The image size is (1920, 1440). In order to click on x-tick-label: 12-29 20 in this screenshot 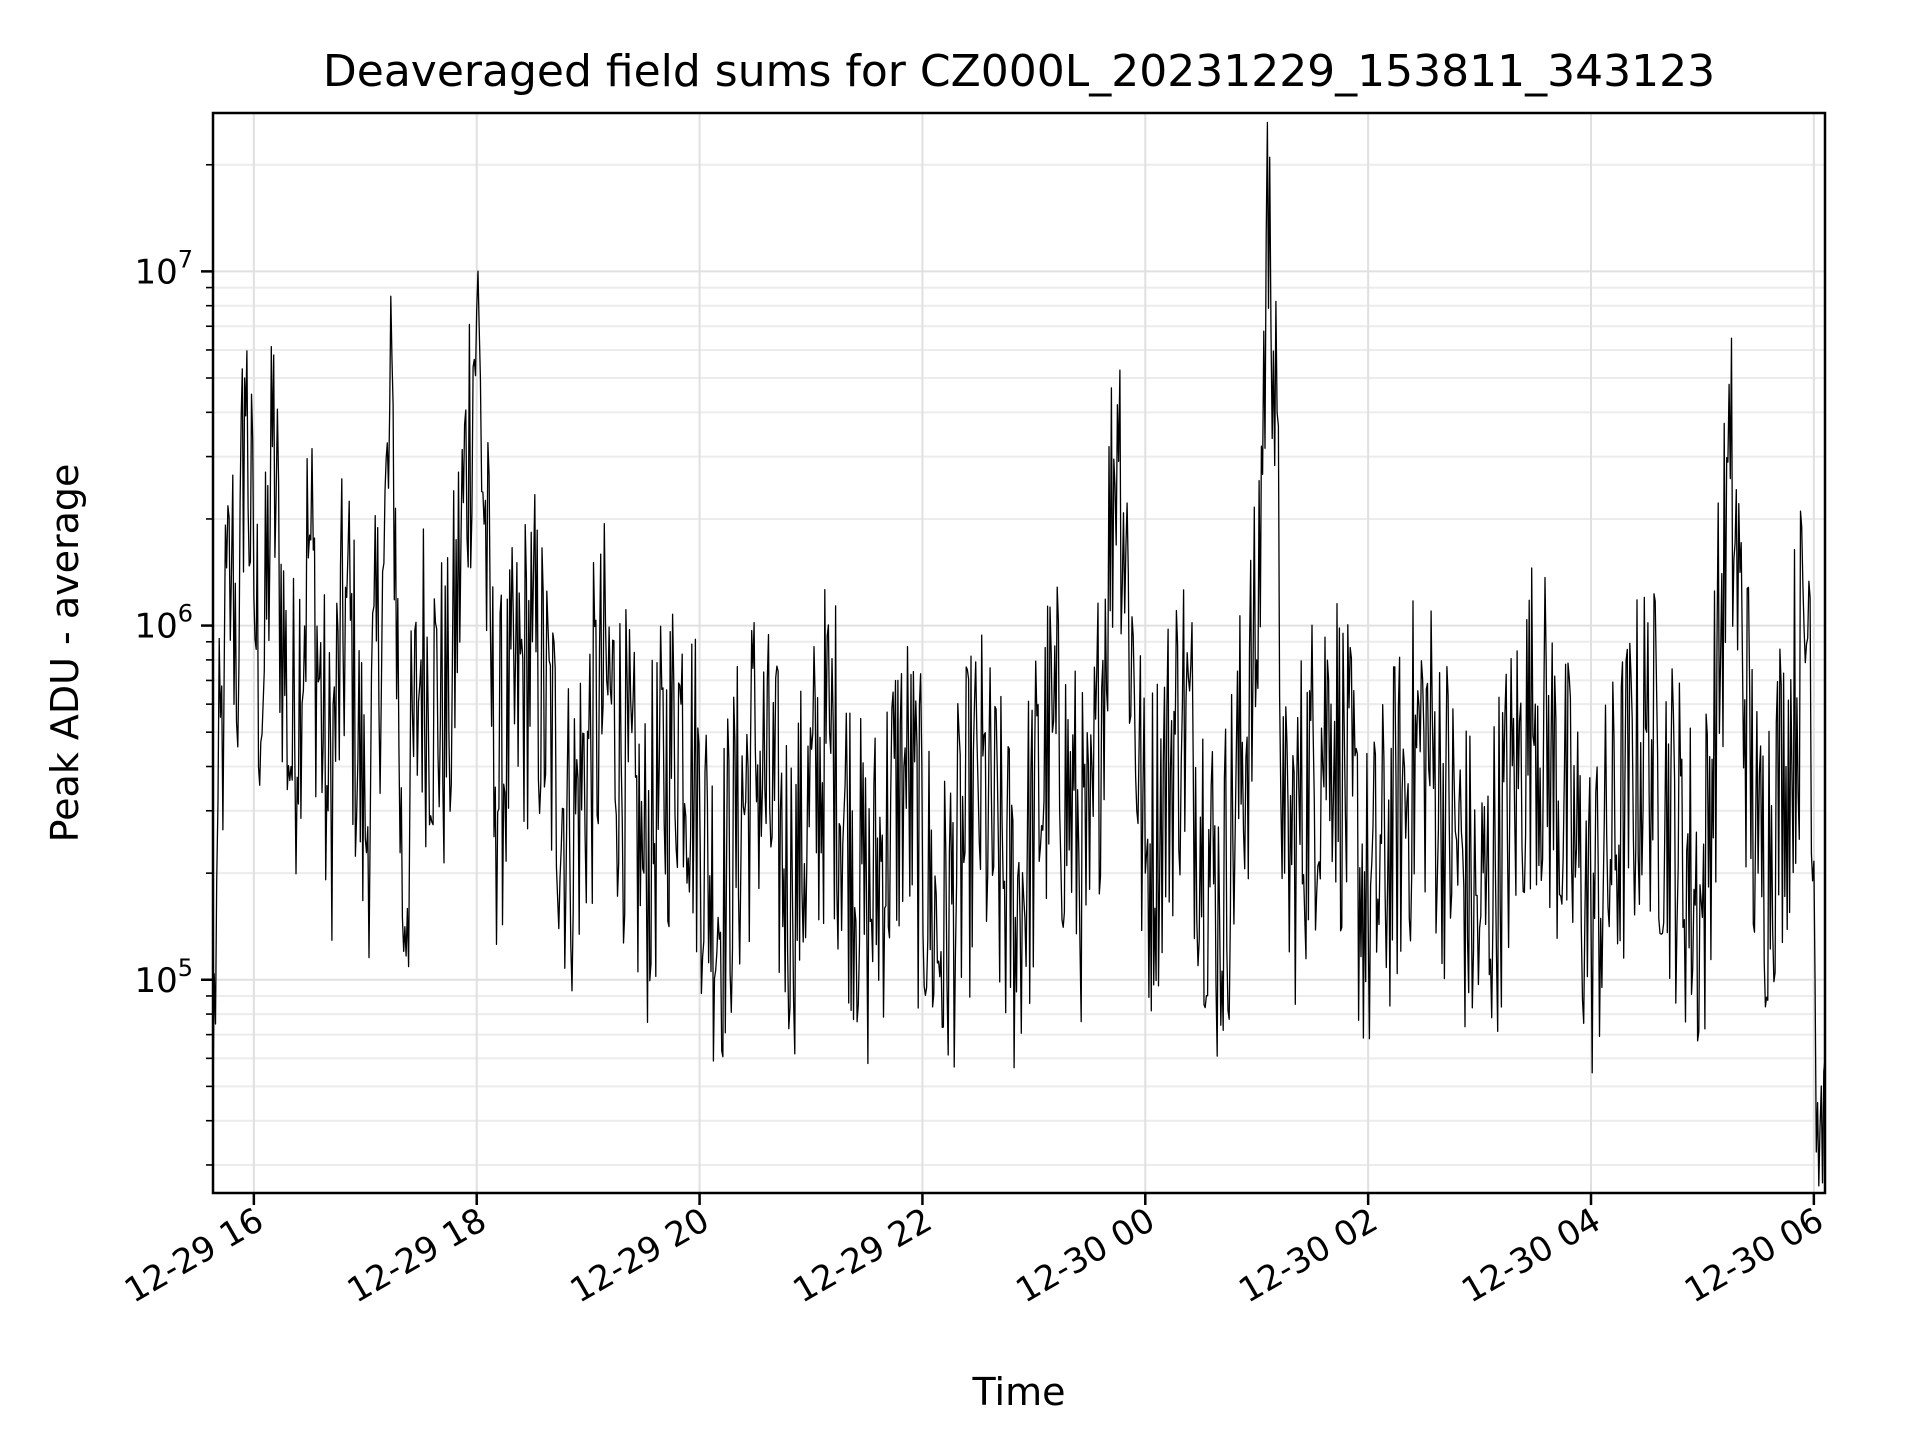, I will do `click(640, 1255)`.